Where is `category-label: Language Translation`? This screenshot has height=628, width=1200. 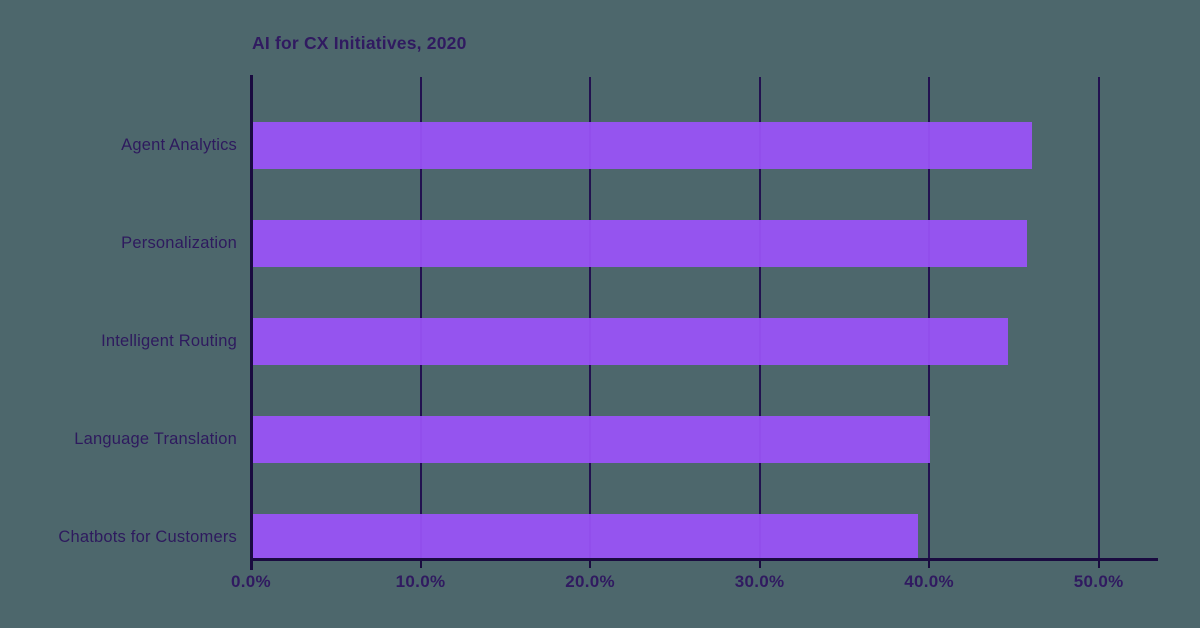
category-label: Language Translation is located at coordinates (155, 439).